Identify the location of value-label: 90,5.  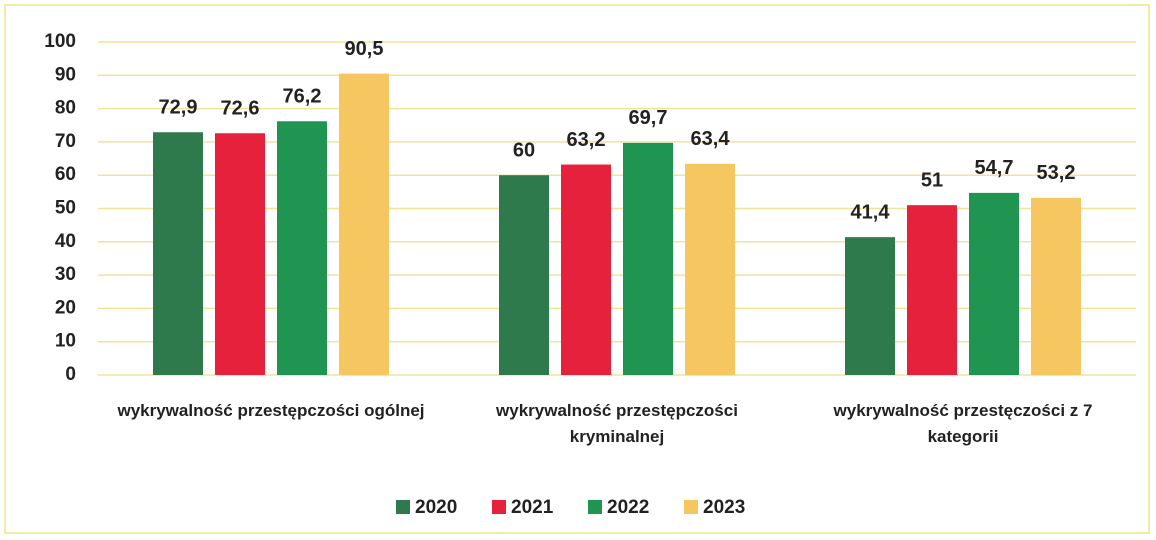
(364, 49).